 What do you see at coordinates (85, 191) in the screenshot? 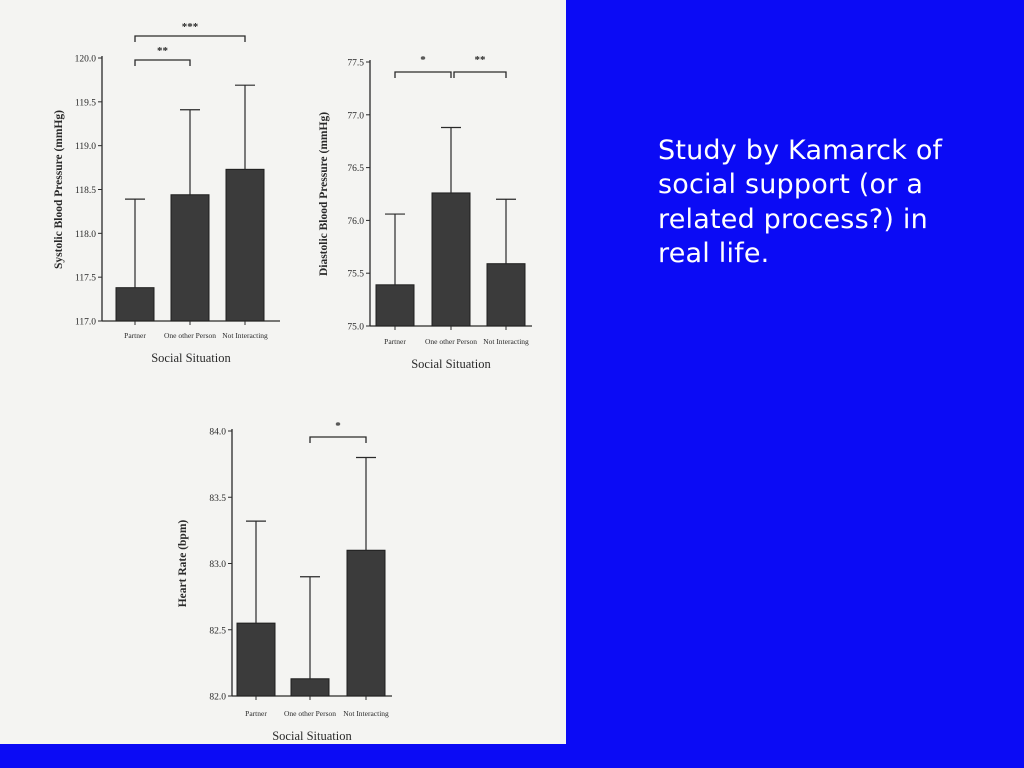
I see `y-tick-label: 118.5` at bounding box center [85, 191].